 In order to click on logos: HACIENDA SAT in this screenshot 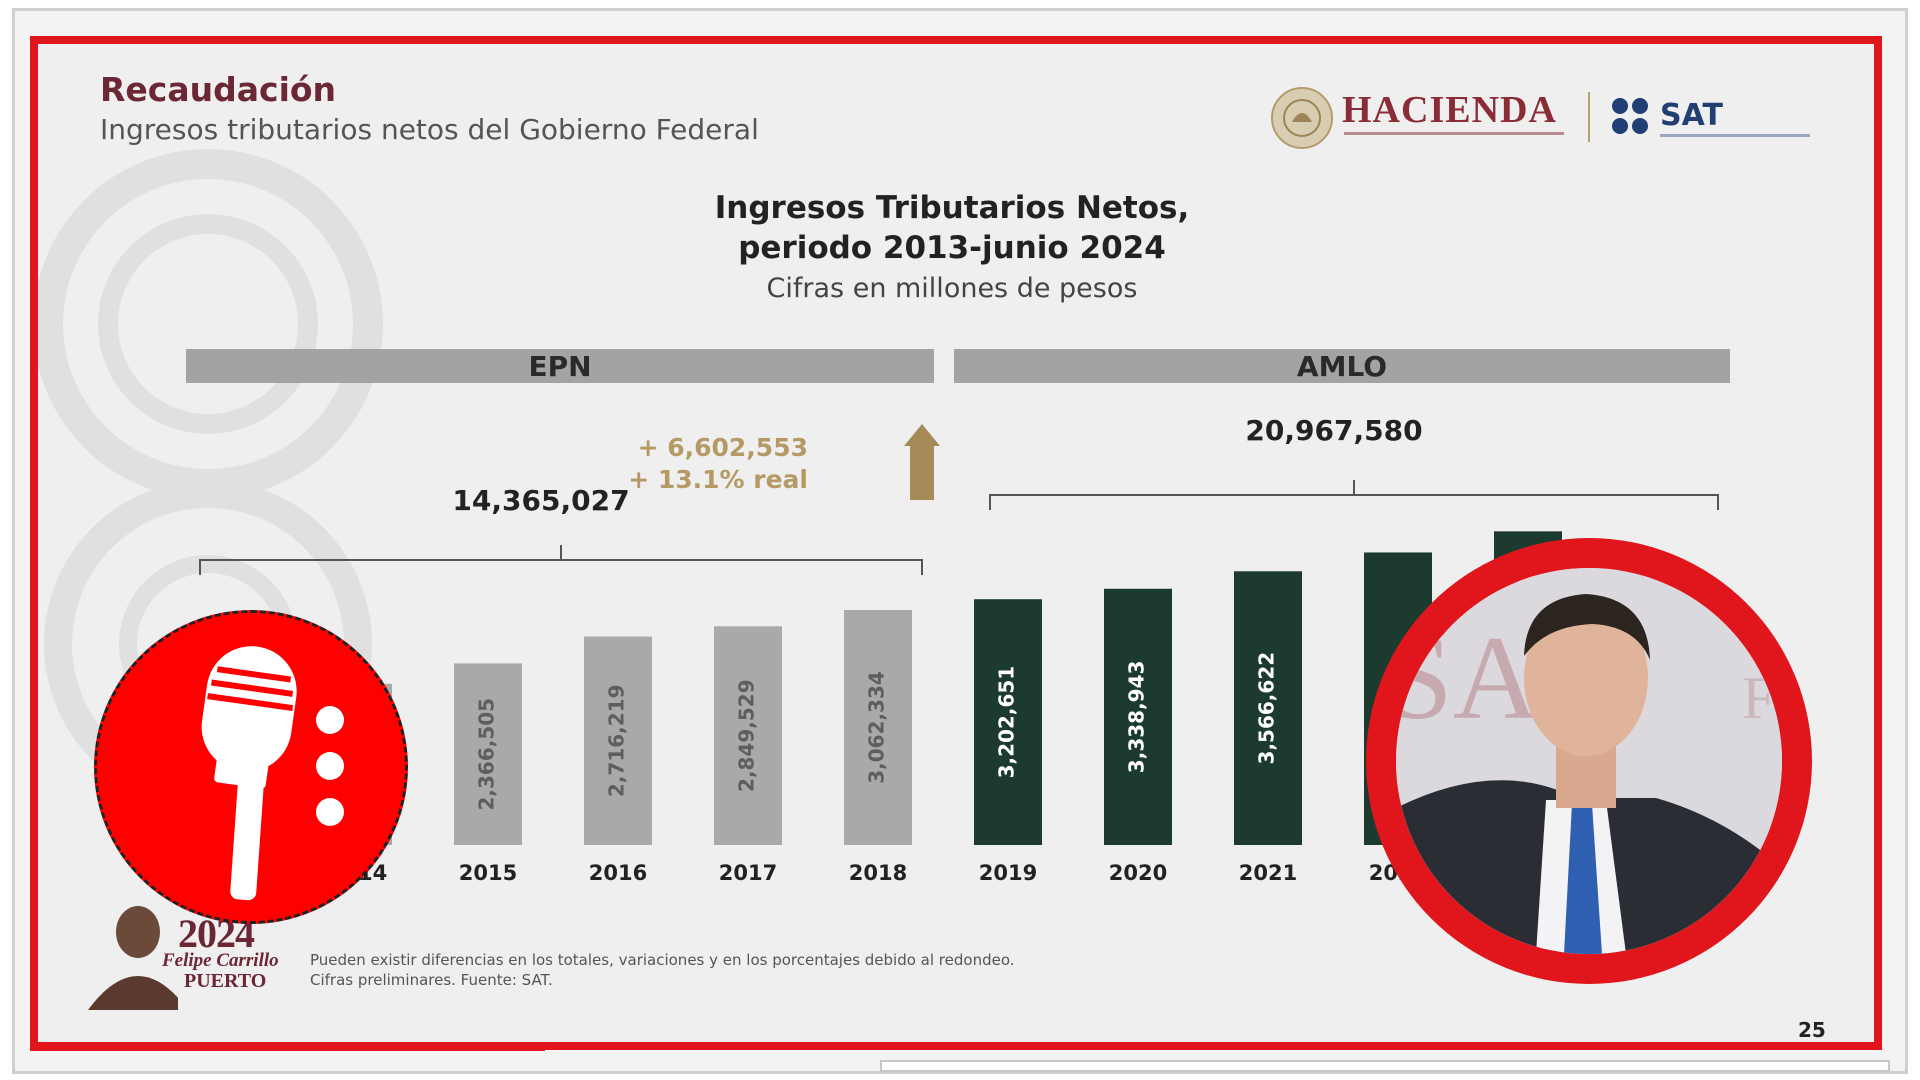, I will do `click(1550, 120)`.